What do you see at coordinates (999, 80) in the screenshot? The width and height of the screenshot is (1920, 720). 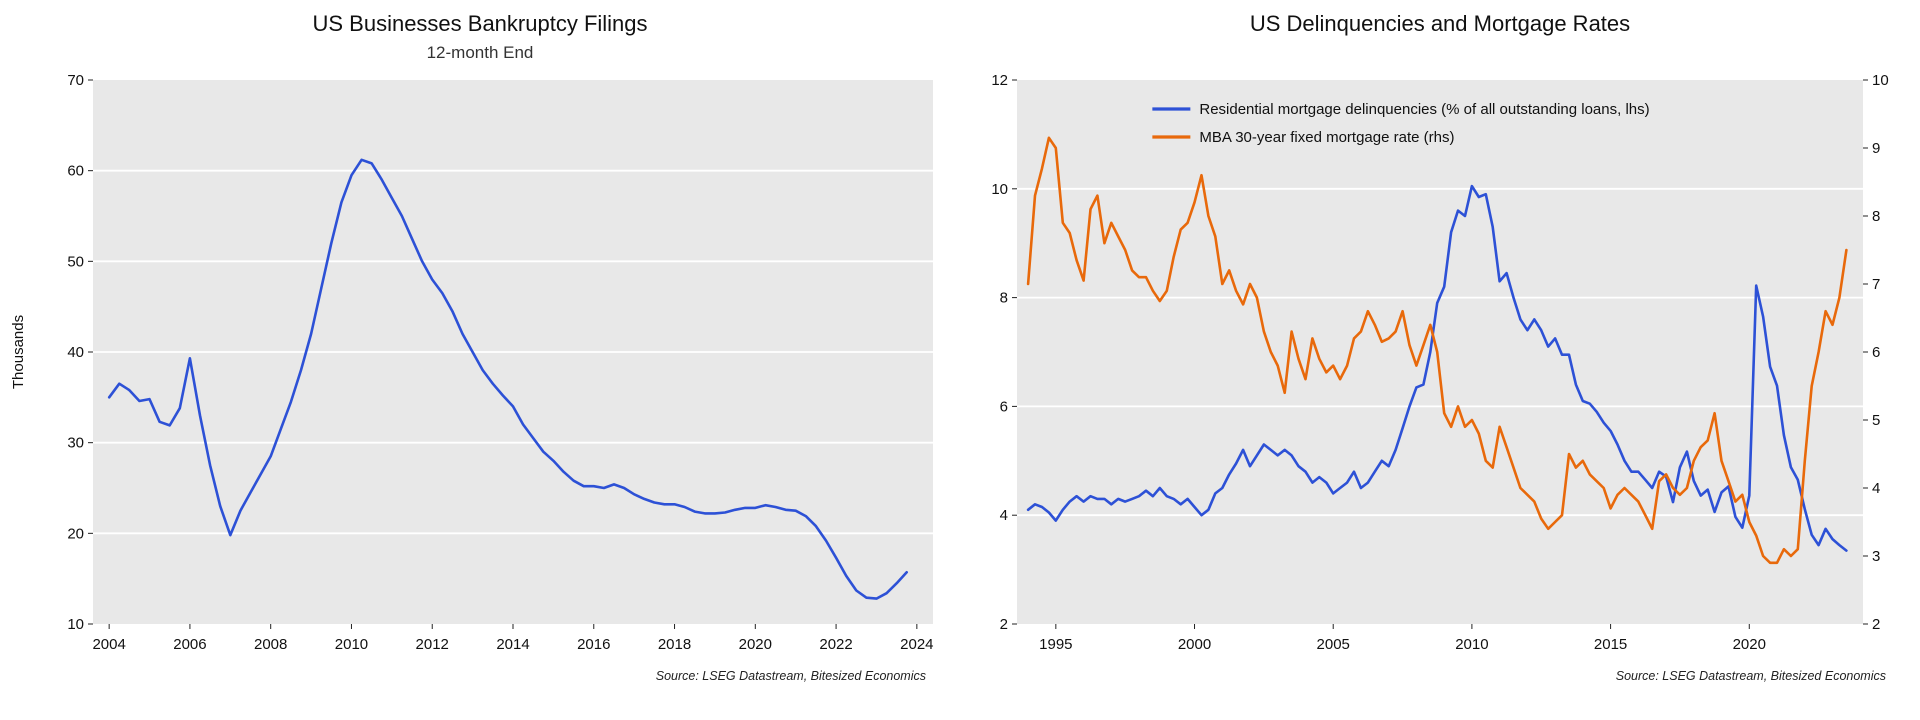 I see `svg-text: 12` at bounding box center [999, 80].